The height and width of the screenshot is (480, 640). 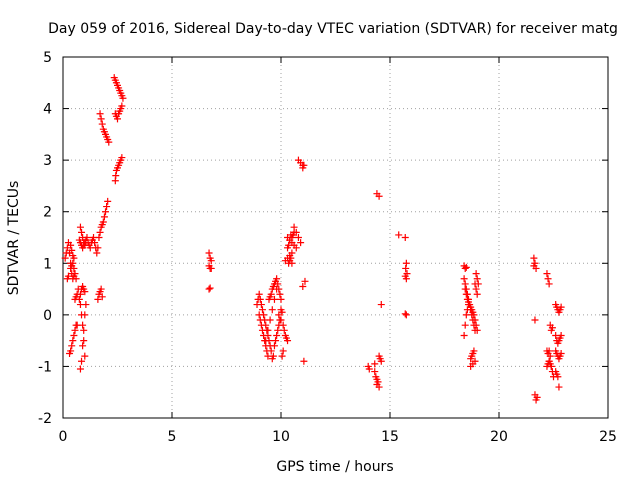 What do you see at coordinates (172, 437) in the screenshot?
I see `x-tick-label: 5` at bounding box center [172, 437].